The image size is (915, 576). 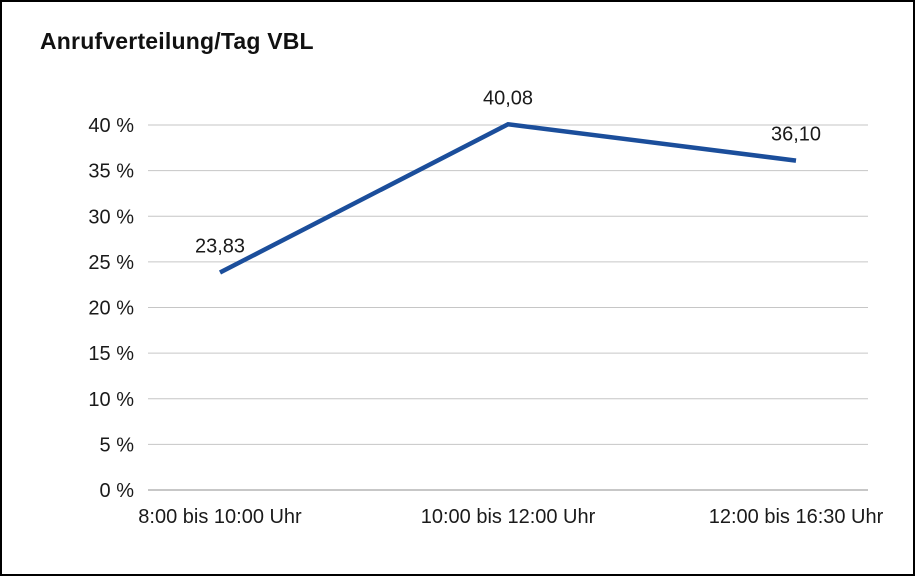 I want to click on y-tick-label: 0 %, so click(x=117, y=491).